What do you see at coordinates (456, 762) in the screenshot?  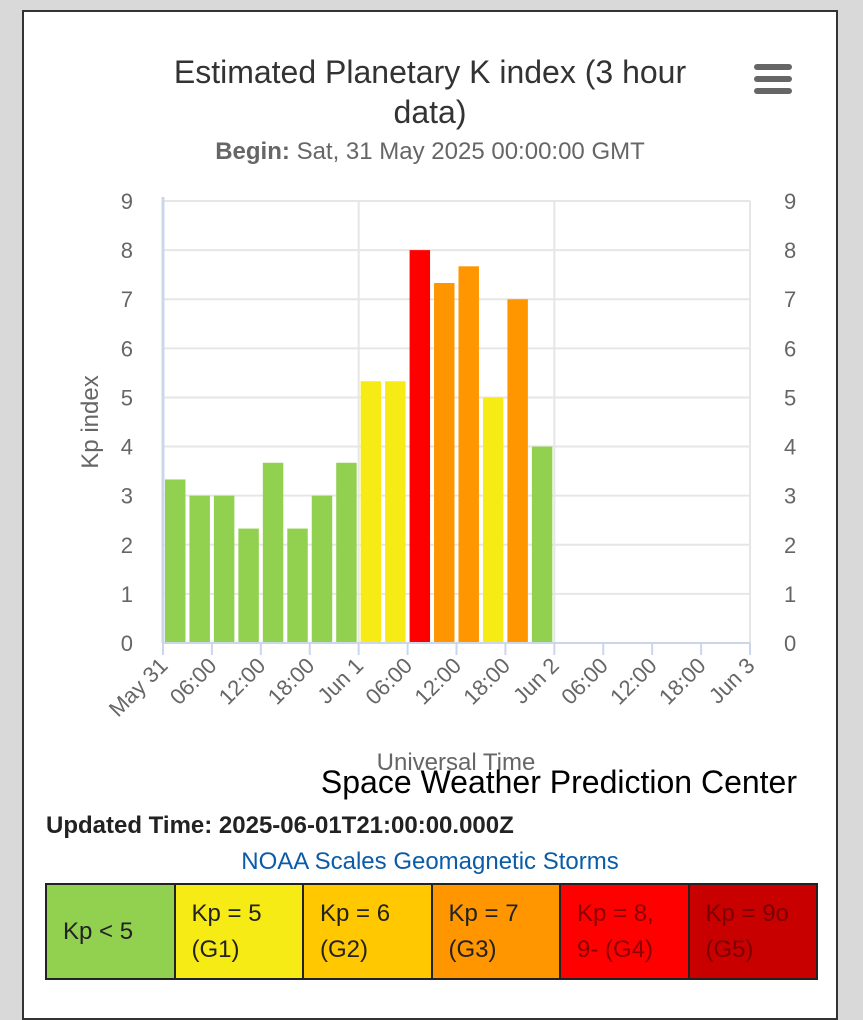 I see `x-axis-title: Universal Time` at bounding box center [456, 762].